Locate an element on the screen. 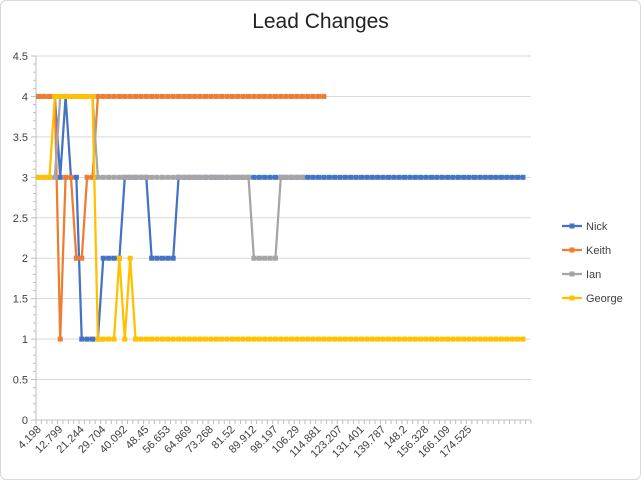  legend-marker-george is located at coordinates (572, 298).